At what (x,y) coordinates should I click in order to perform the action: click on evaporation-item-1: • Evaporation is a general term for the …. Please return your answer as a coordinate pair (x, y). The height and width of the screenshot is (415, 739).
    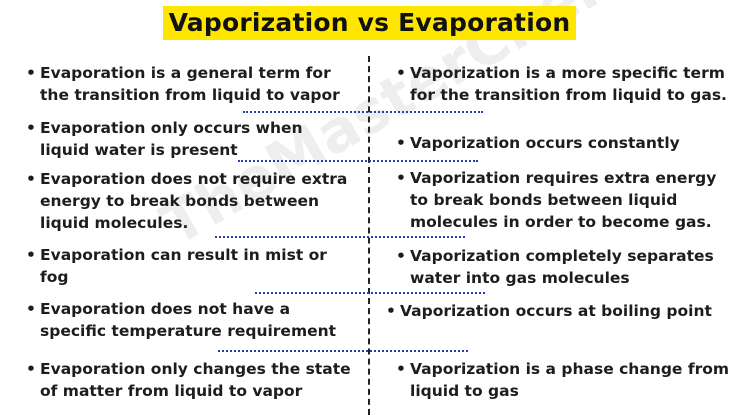
    Looking at the image, I should click on (183, 84).